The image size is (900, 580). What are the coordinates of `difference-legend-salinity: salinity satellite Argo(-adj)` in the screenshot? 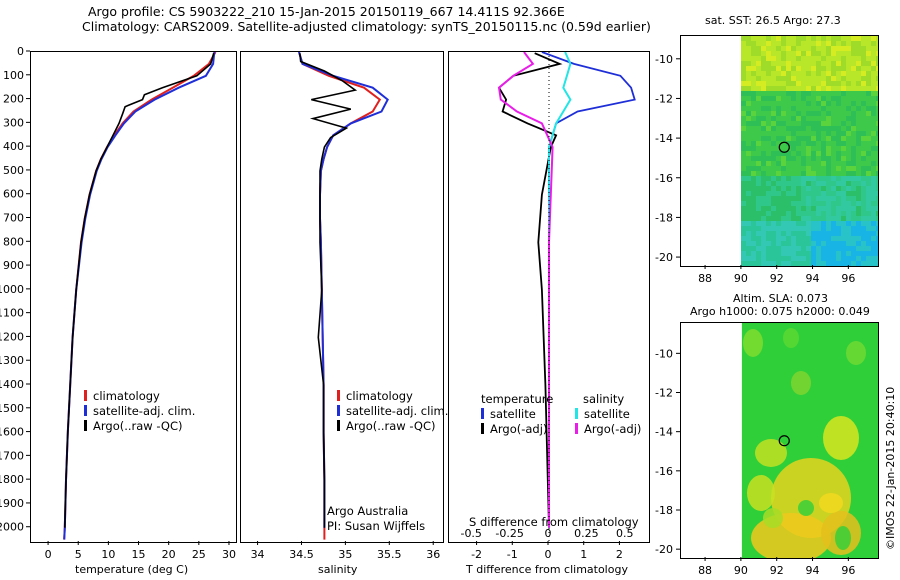 It's located at (608, 414).